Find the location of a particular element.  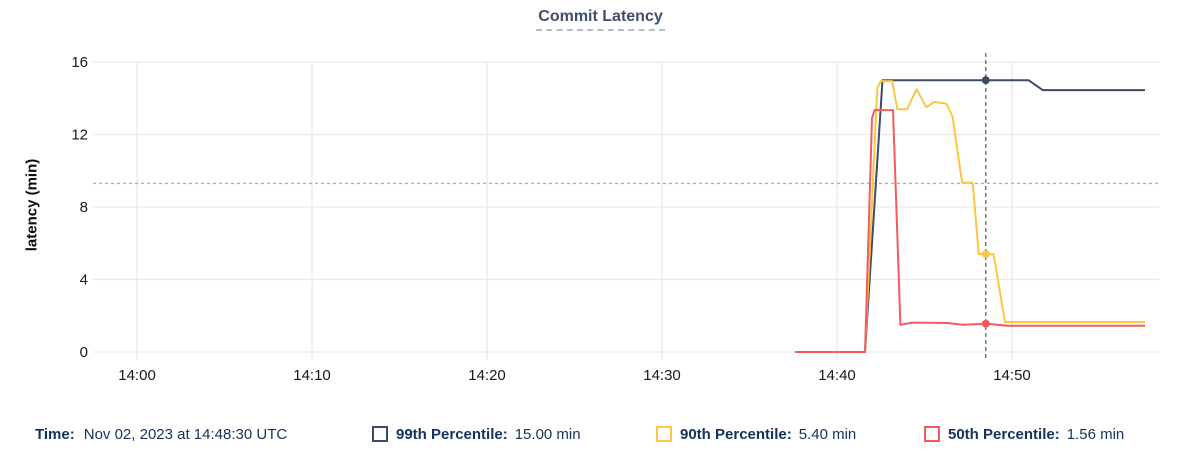

x-tick-label: 14:50 is located at coordinates (1012, 375).